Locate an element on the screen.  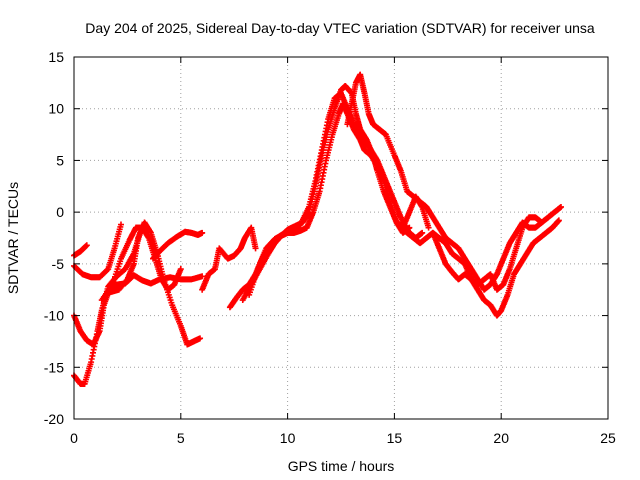
x-tick-label: 15 is located at coordinates (395, 438).